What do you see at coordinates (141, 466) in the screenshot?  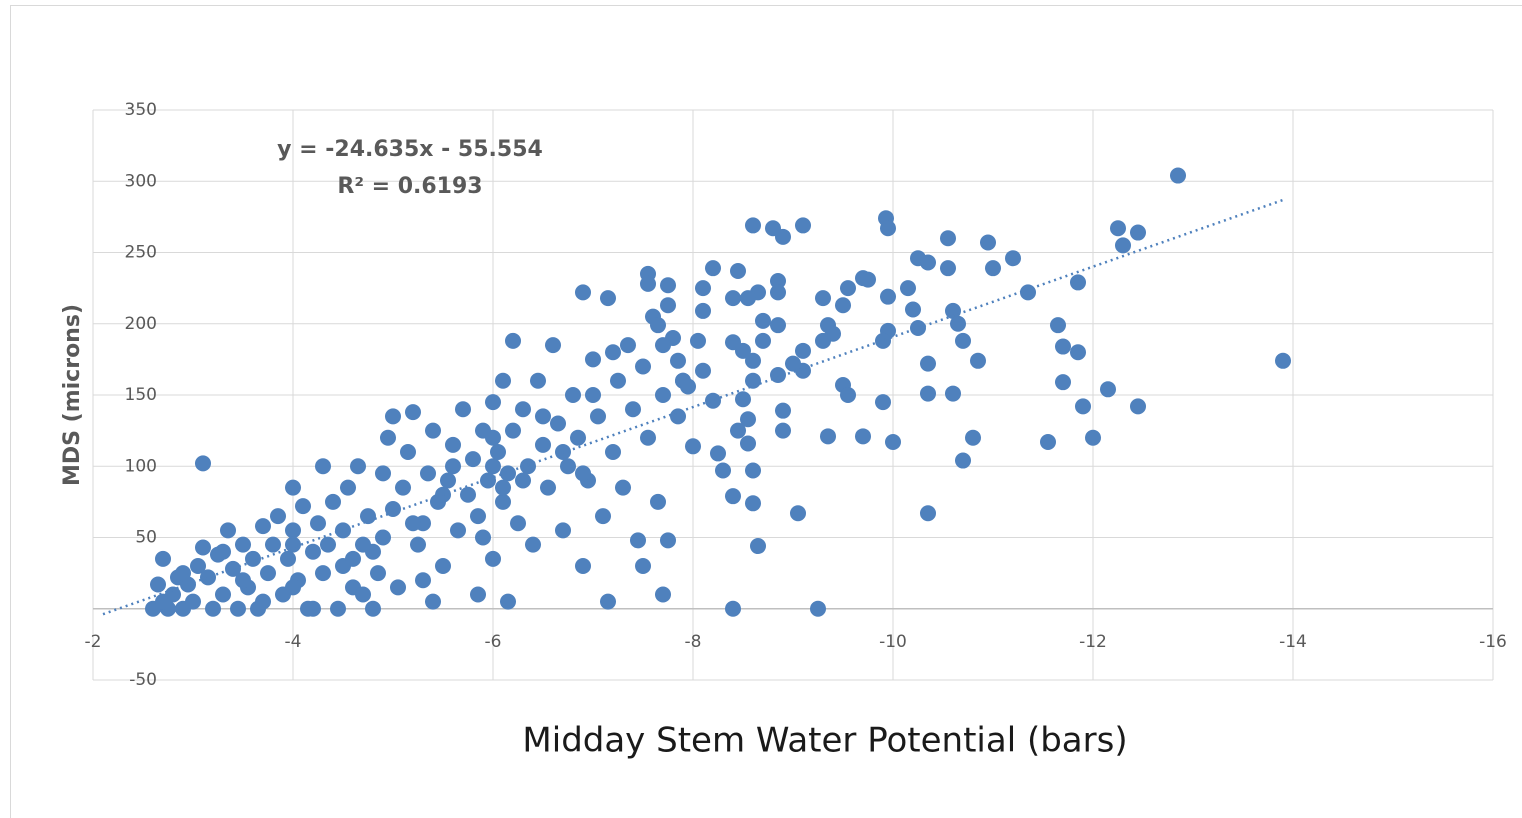 I see `y-tick-label: 100` at bounding box center [141, 466].